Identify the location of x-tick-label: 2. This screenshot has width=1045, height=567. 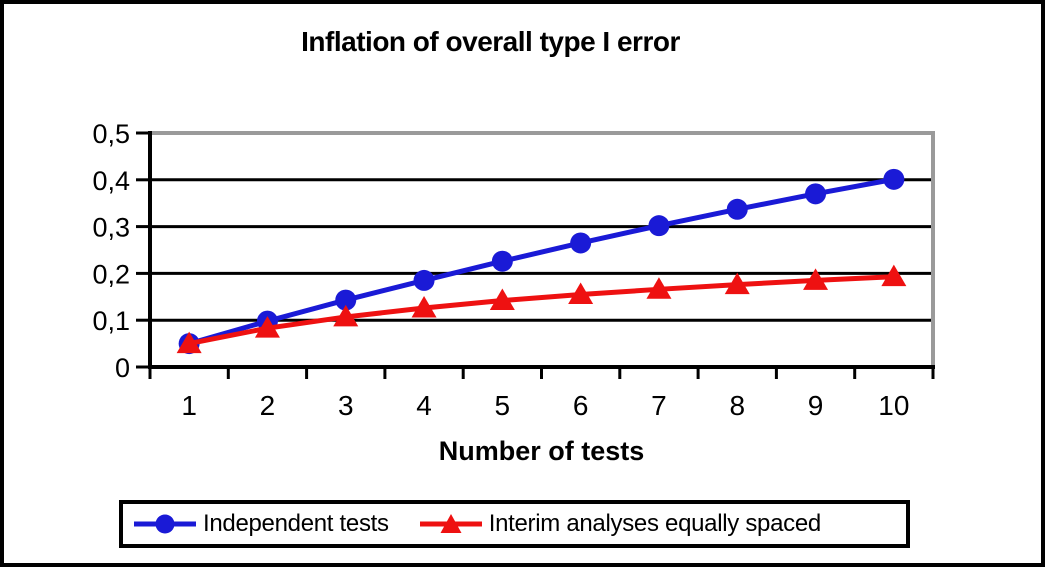
(268, 405).